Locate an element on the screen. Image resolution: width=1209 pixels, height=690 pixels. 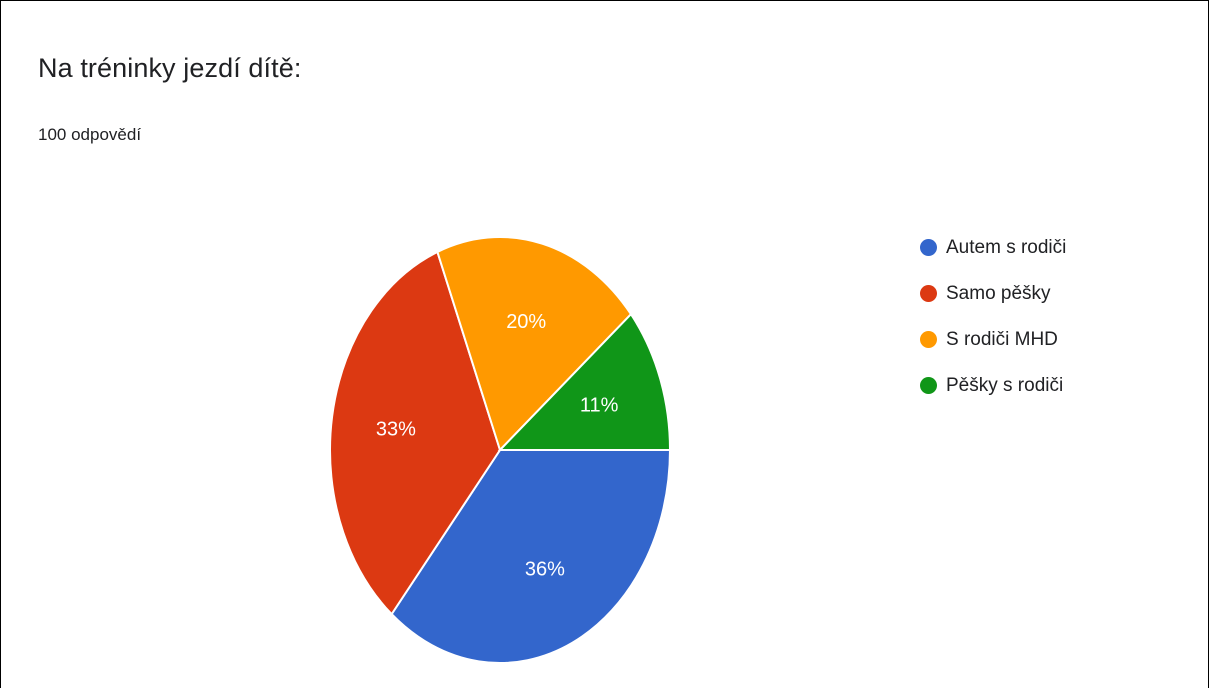
chart-title: Na tréninky jezdí dítě: is located at coordinates (170, 68).